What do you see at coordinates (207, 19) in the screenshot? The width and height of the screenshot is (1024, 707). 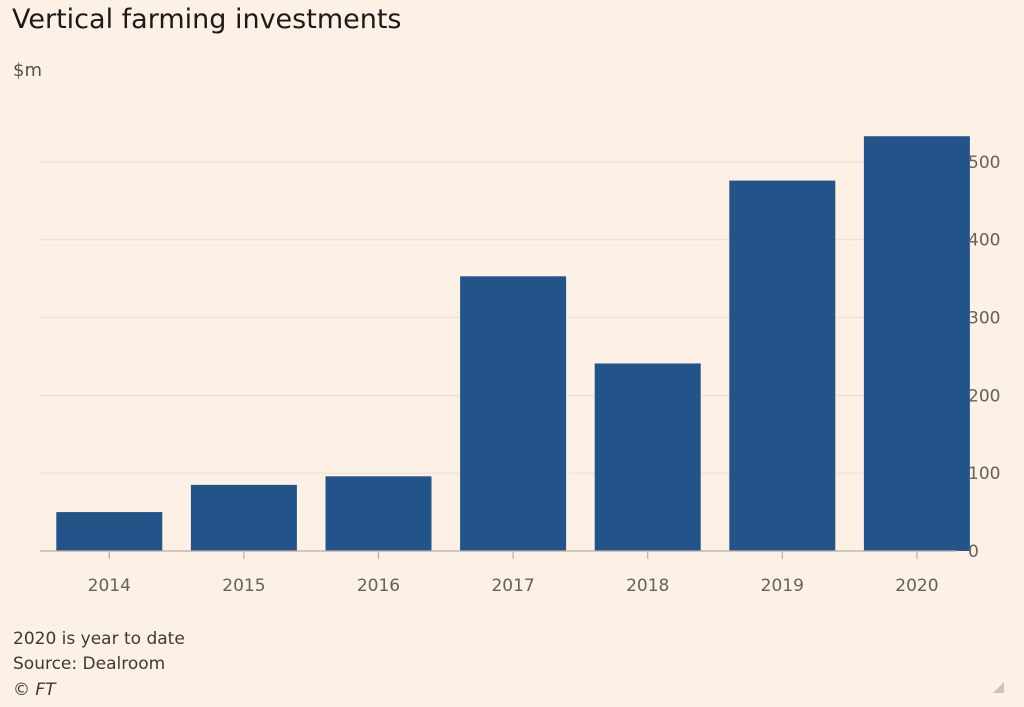 I see `chart-title: Vertical farming investments` at bounding box center [207, 19].